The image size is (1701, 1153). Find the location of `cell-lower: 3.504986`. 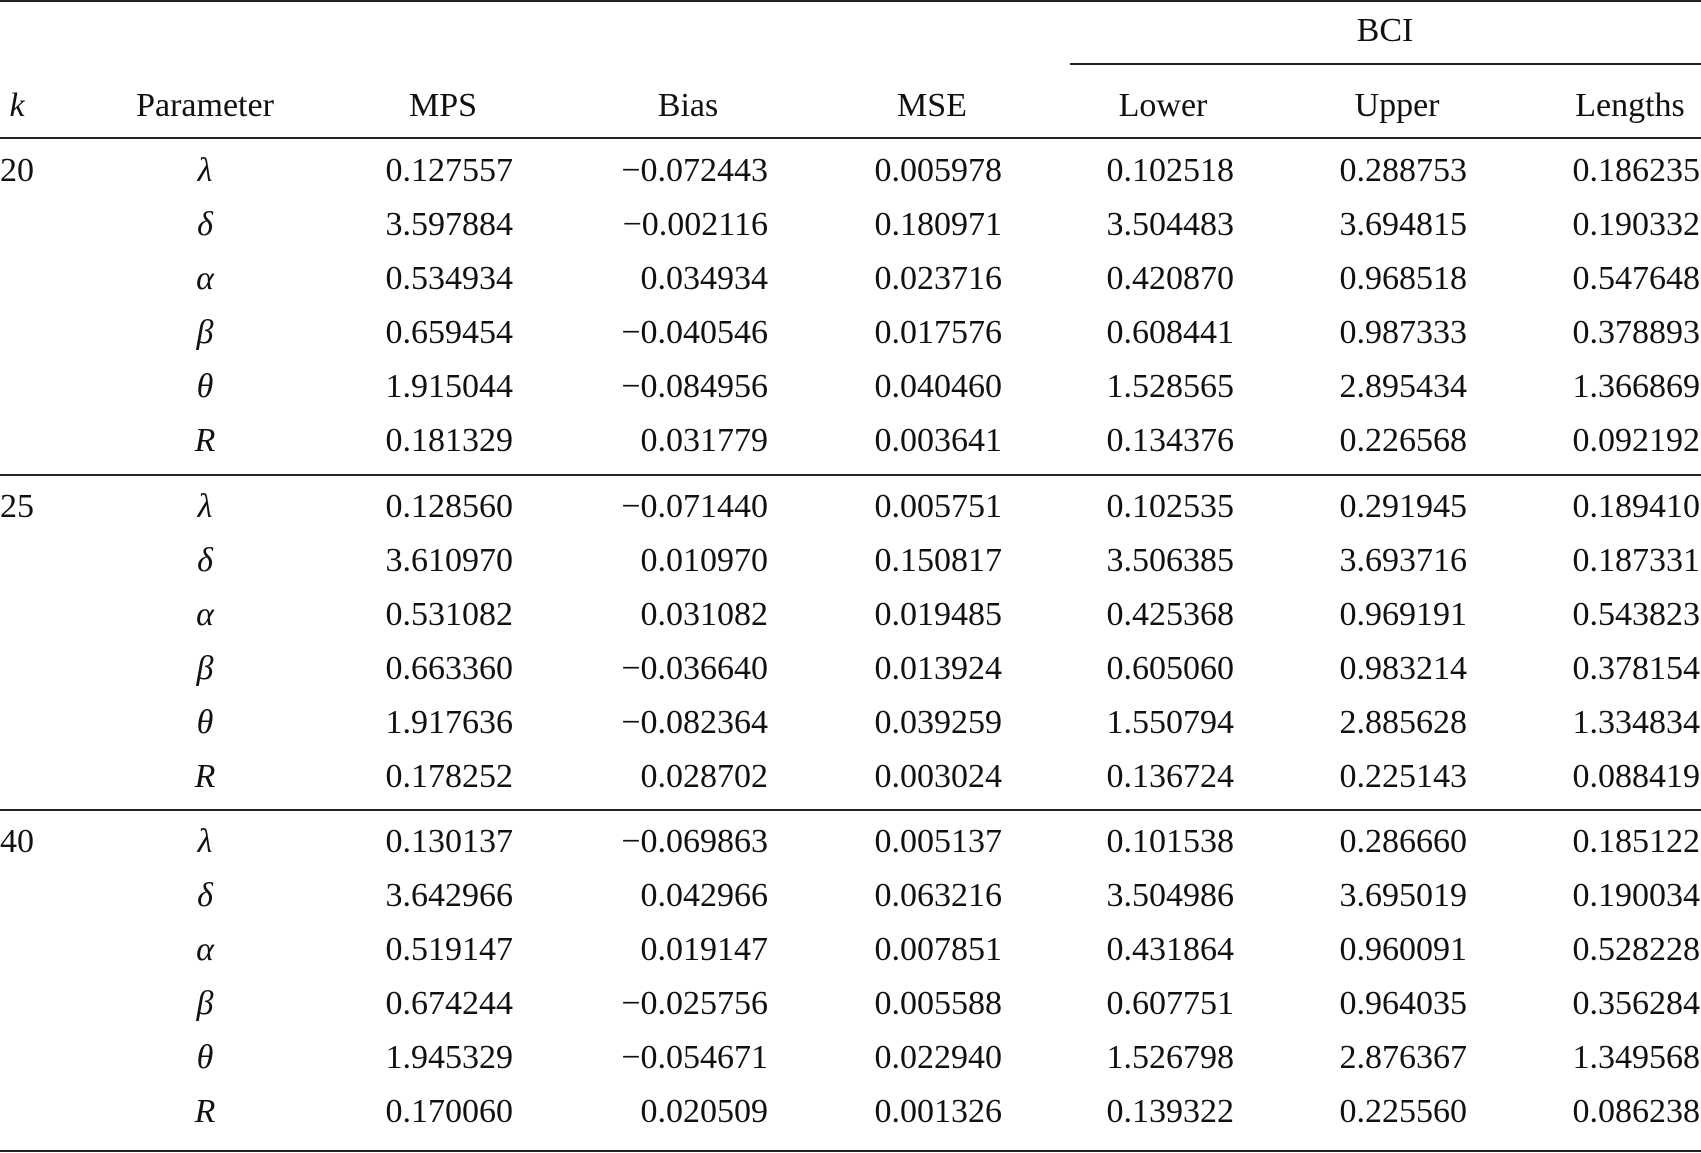

cell-lower: 3.504986 is located at coordinates (1170, 895).